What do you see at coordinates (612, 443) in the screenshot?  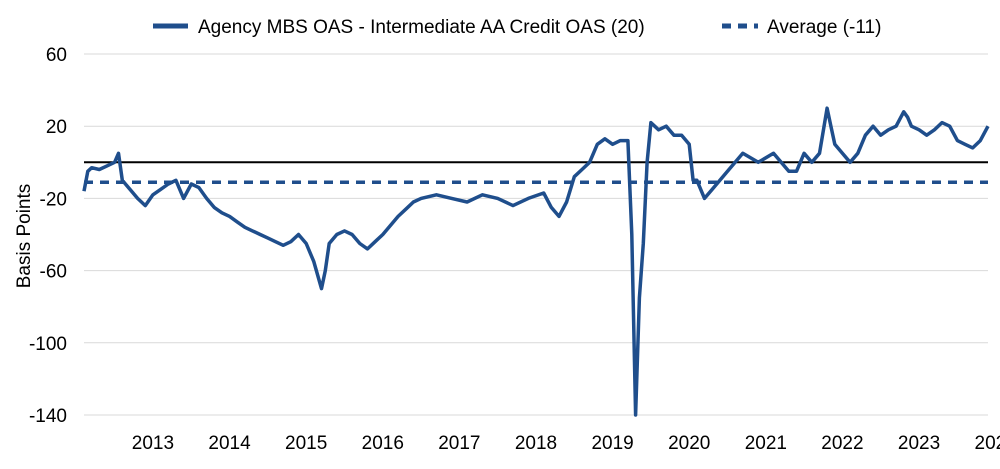 I see `x-tick-label: 2019` at bounding box center [612, 443].